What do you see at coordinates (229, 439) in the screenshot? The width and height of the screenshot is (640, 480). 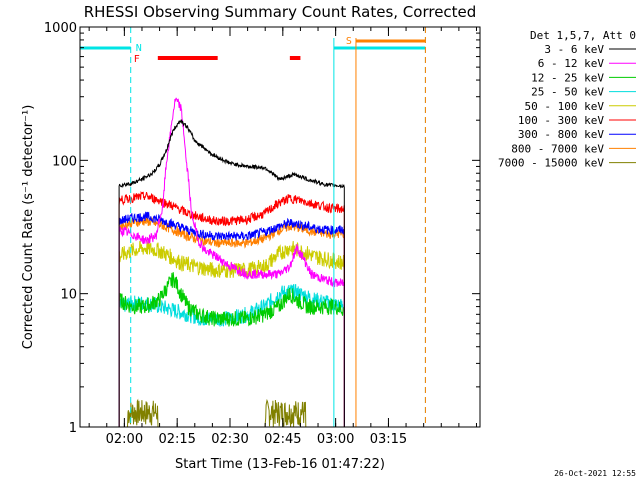 I see `x-tick-label: 02:30` at bounding box center [229, 439].